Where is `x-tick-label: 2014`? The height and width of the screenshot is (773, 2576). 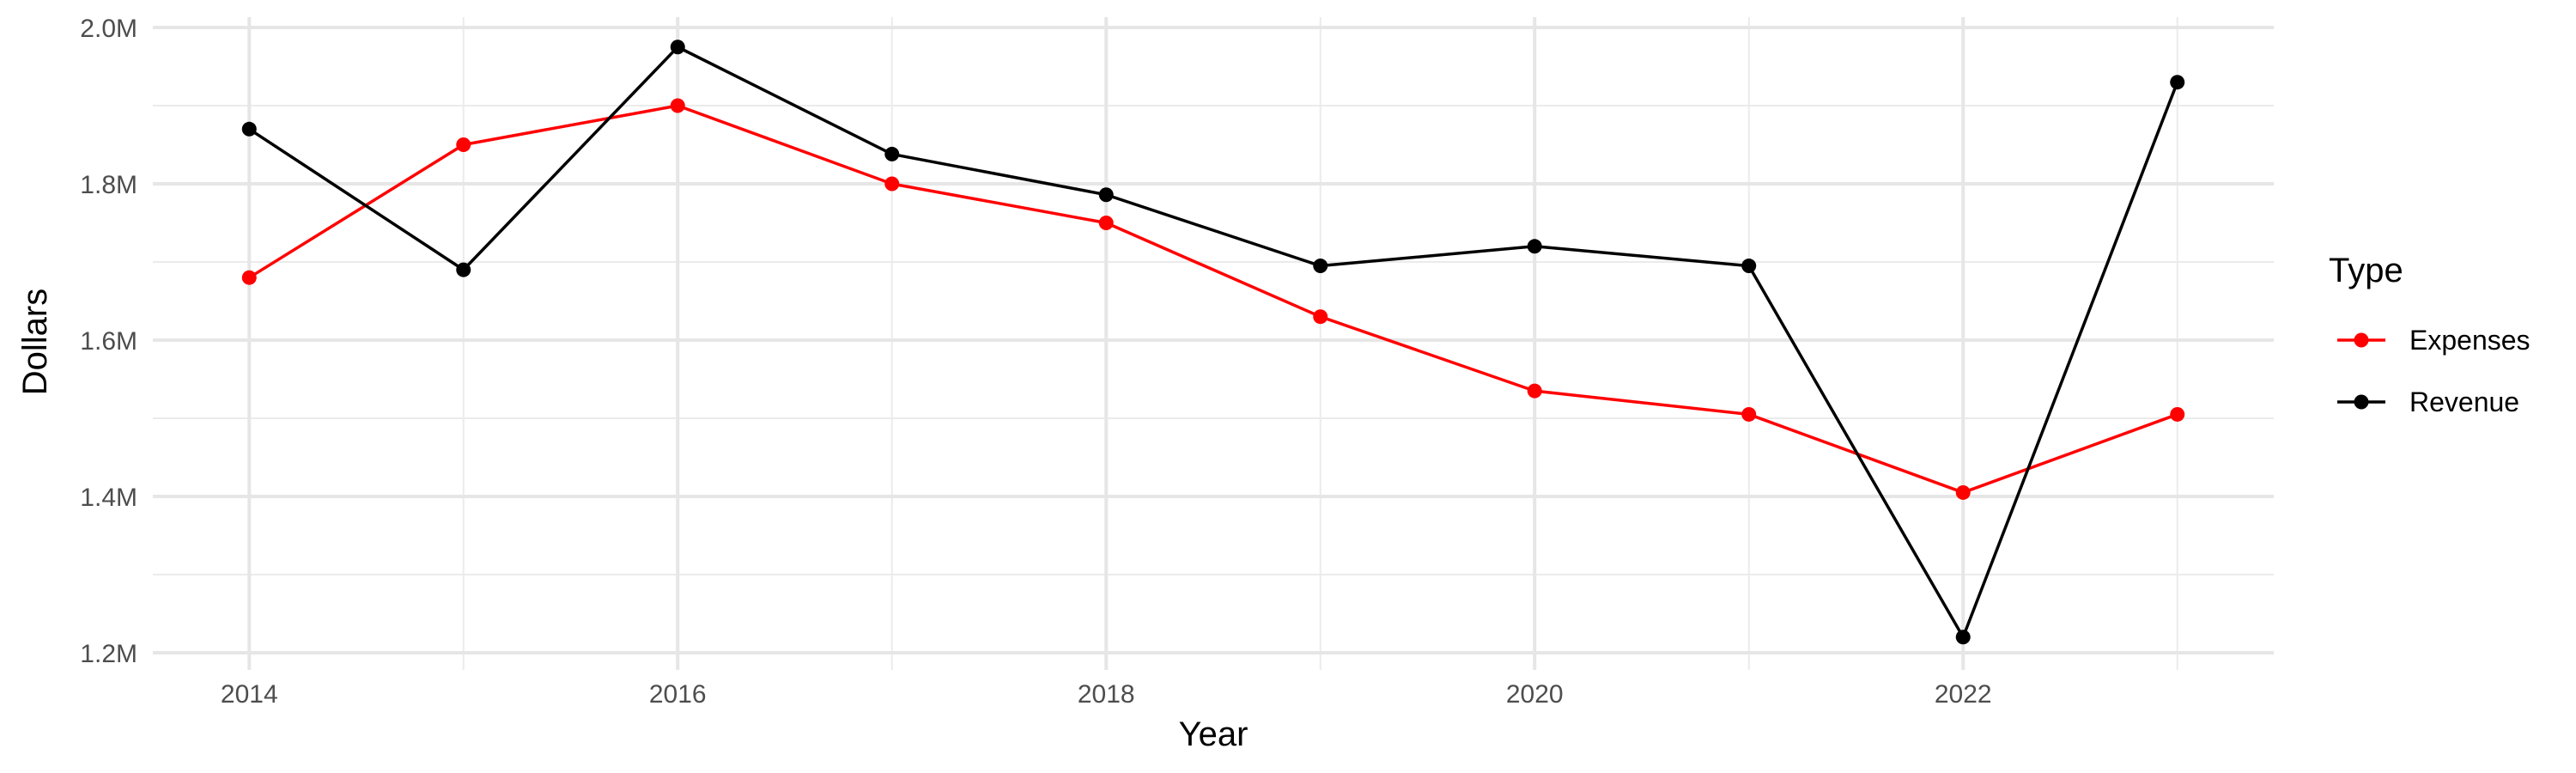 x-tick-label: 2014 is located at coordinates (250, 694).